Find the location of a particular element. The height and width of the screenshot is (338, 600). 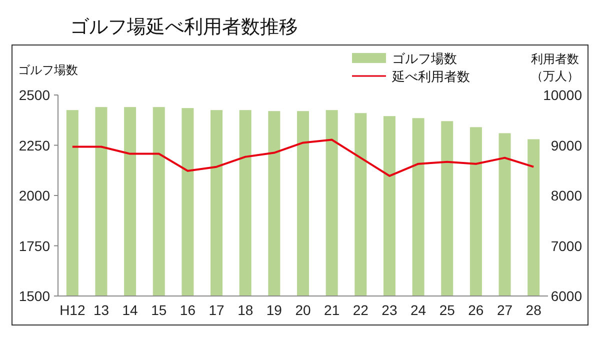

y2-tick-label: 7000 is located at coordinates (566, 246).